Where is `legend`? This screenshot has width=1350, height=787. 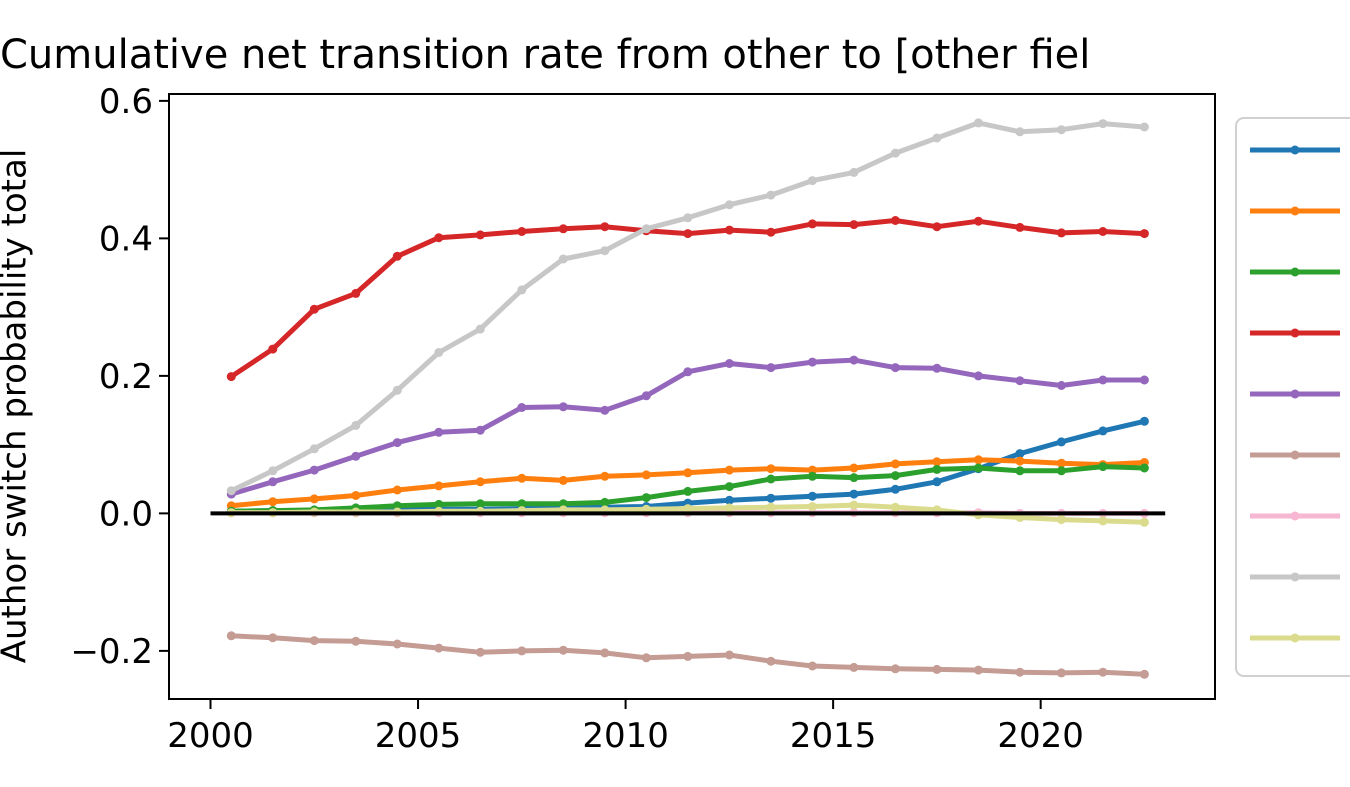 legend is located at coordinates (1292, 397).